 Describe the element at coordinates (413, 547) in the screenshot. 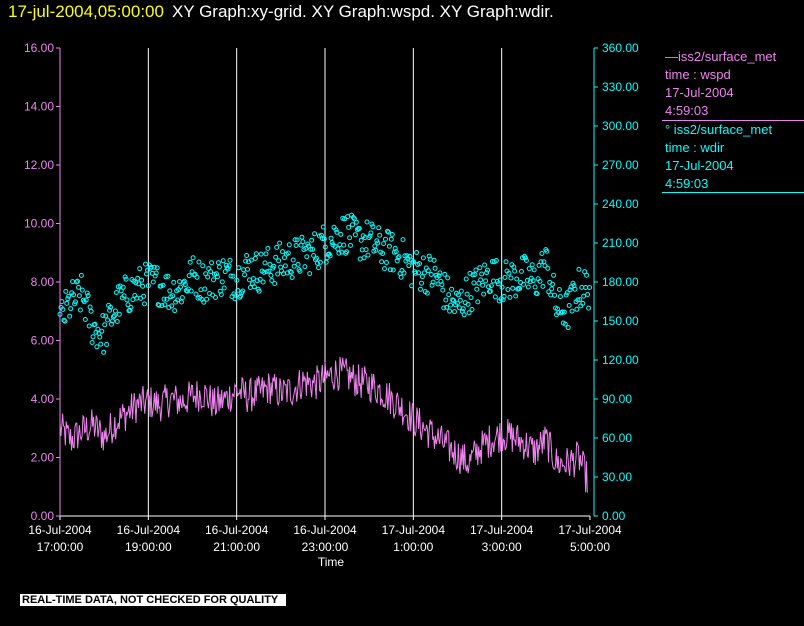

I see `x-tick-label-time: 1:00:00` at that location.